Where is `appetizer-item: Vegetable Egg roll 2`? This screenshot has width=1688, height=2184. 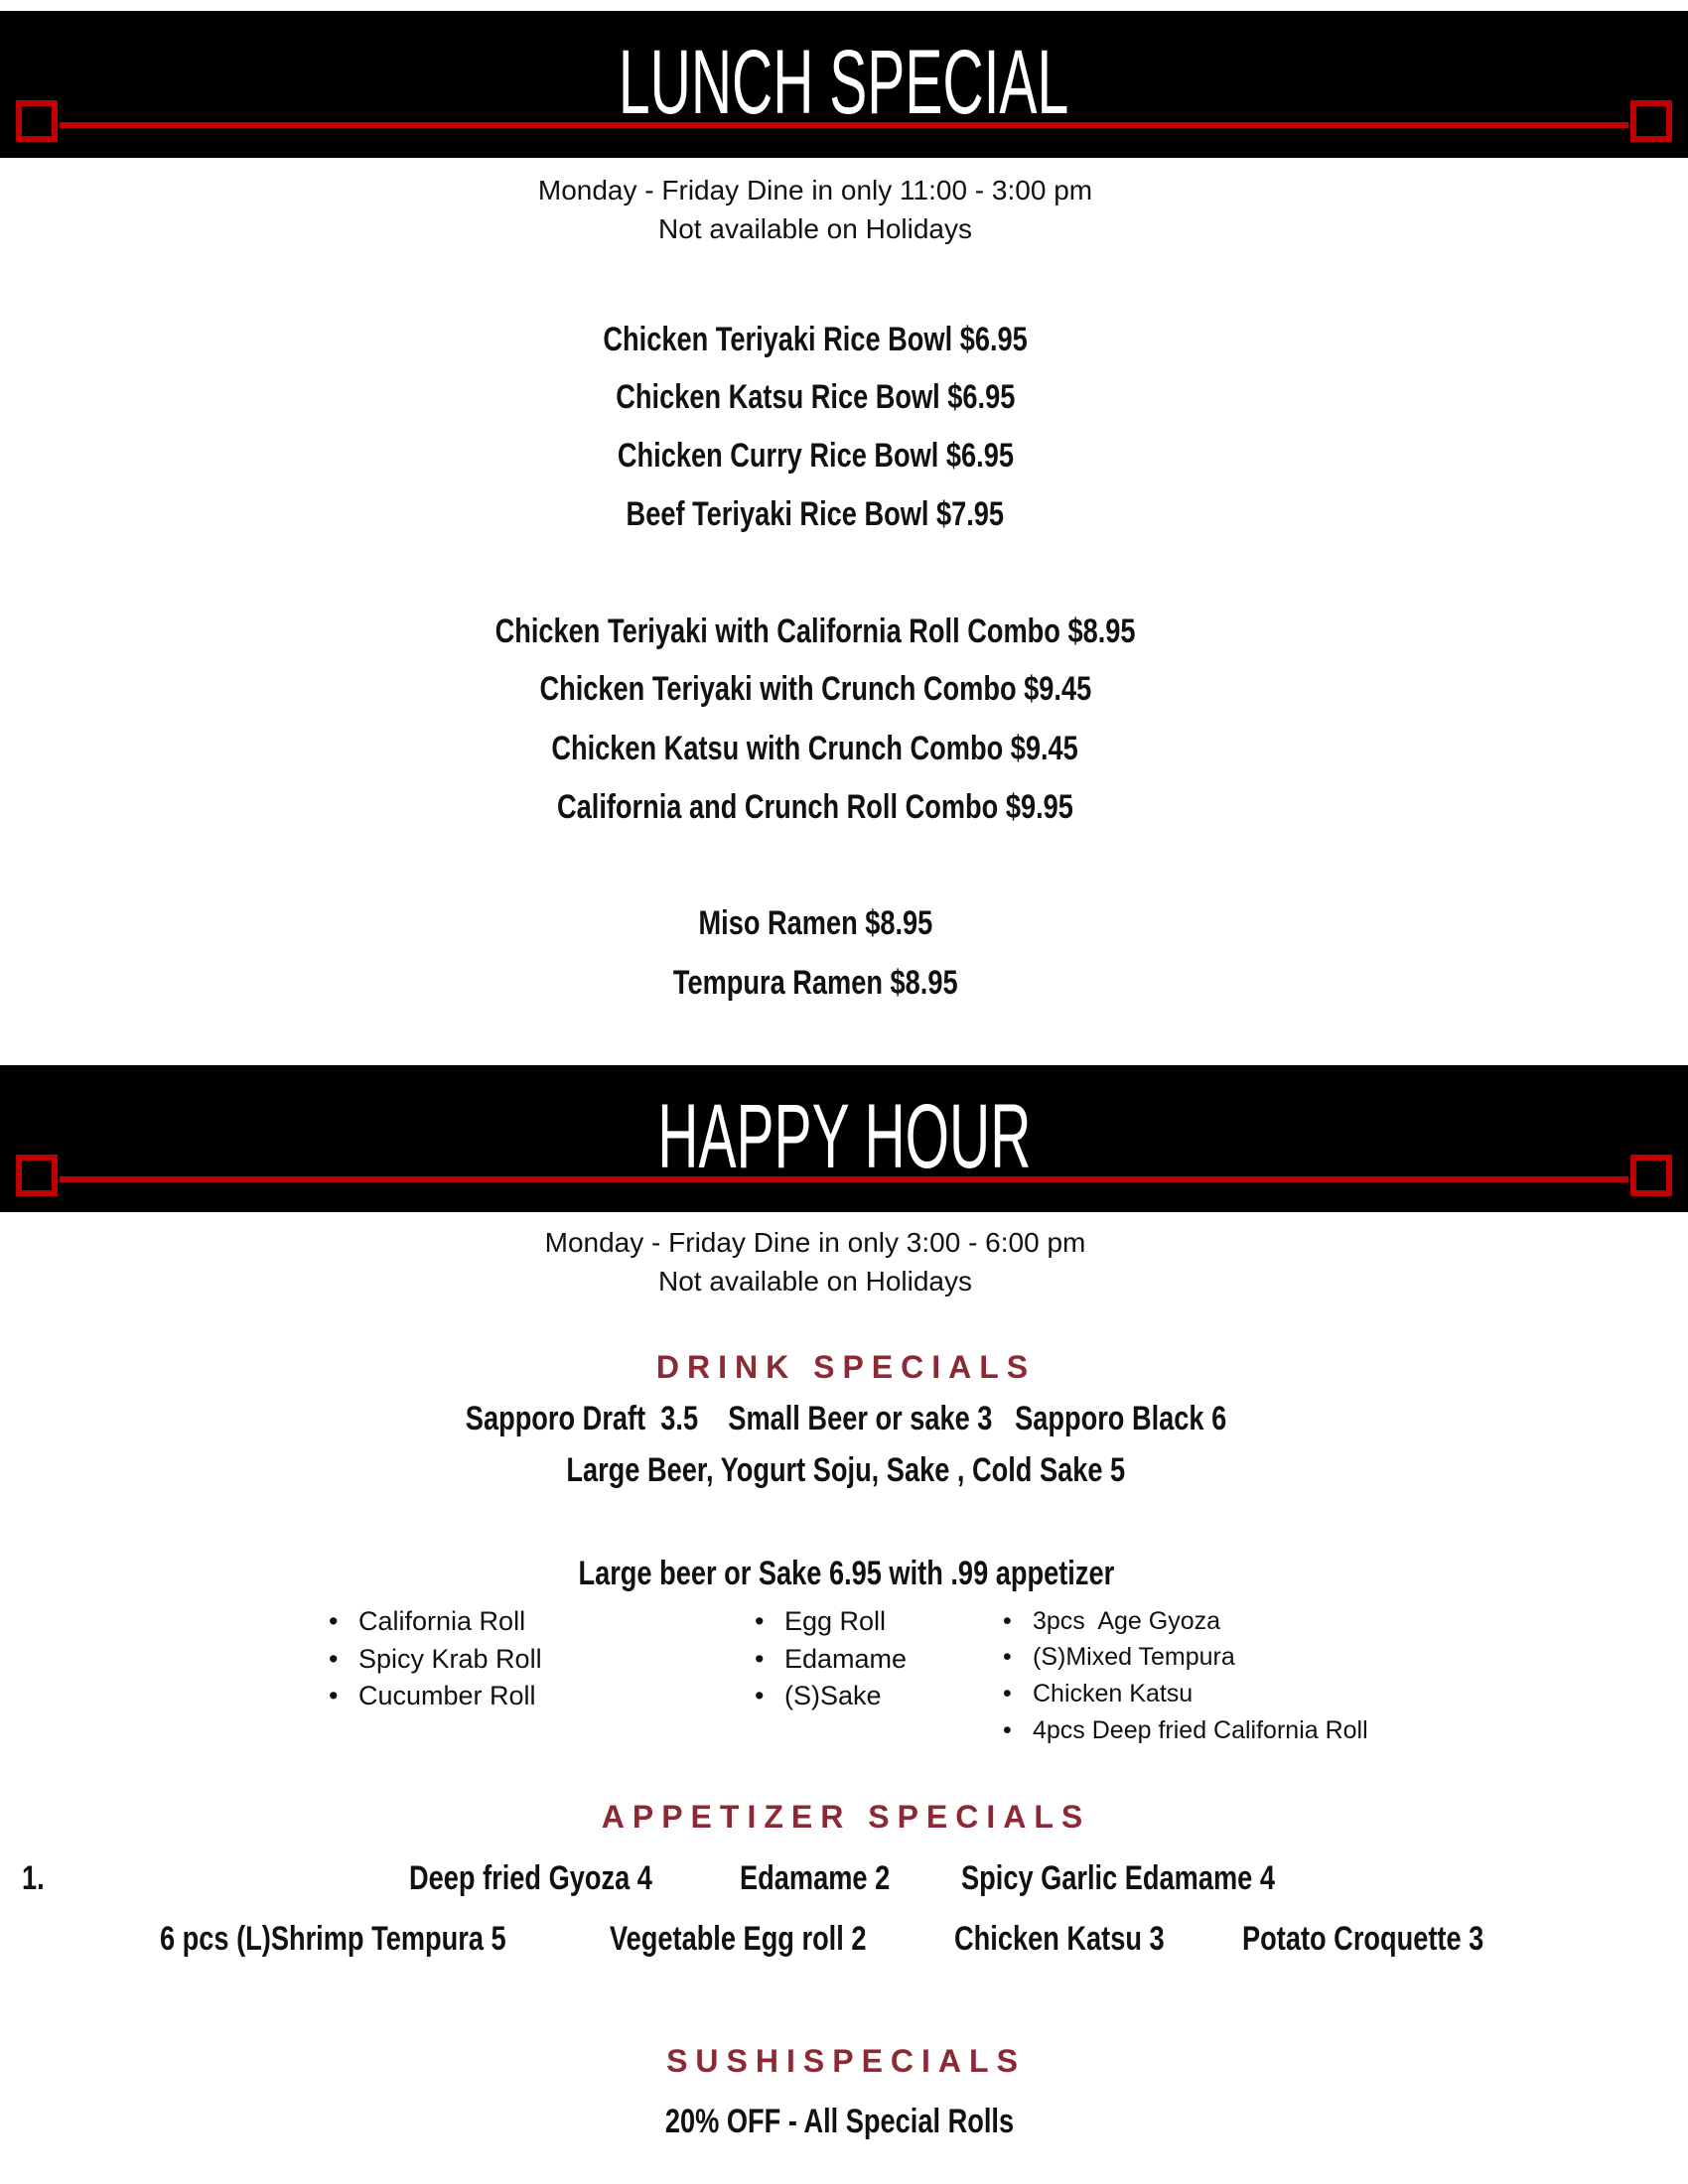
appetizer-item: Vegetable Egg roll 2 is located at coordinates (738, 1939).